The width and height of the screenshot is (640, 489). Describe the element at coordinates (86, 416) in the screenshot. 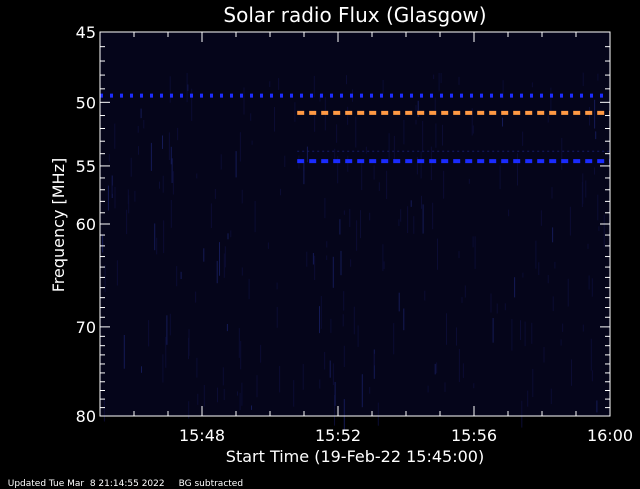

I see `y-tick-label: 80` at that location.